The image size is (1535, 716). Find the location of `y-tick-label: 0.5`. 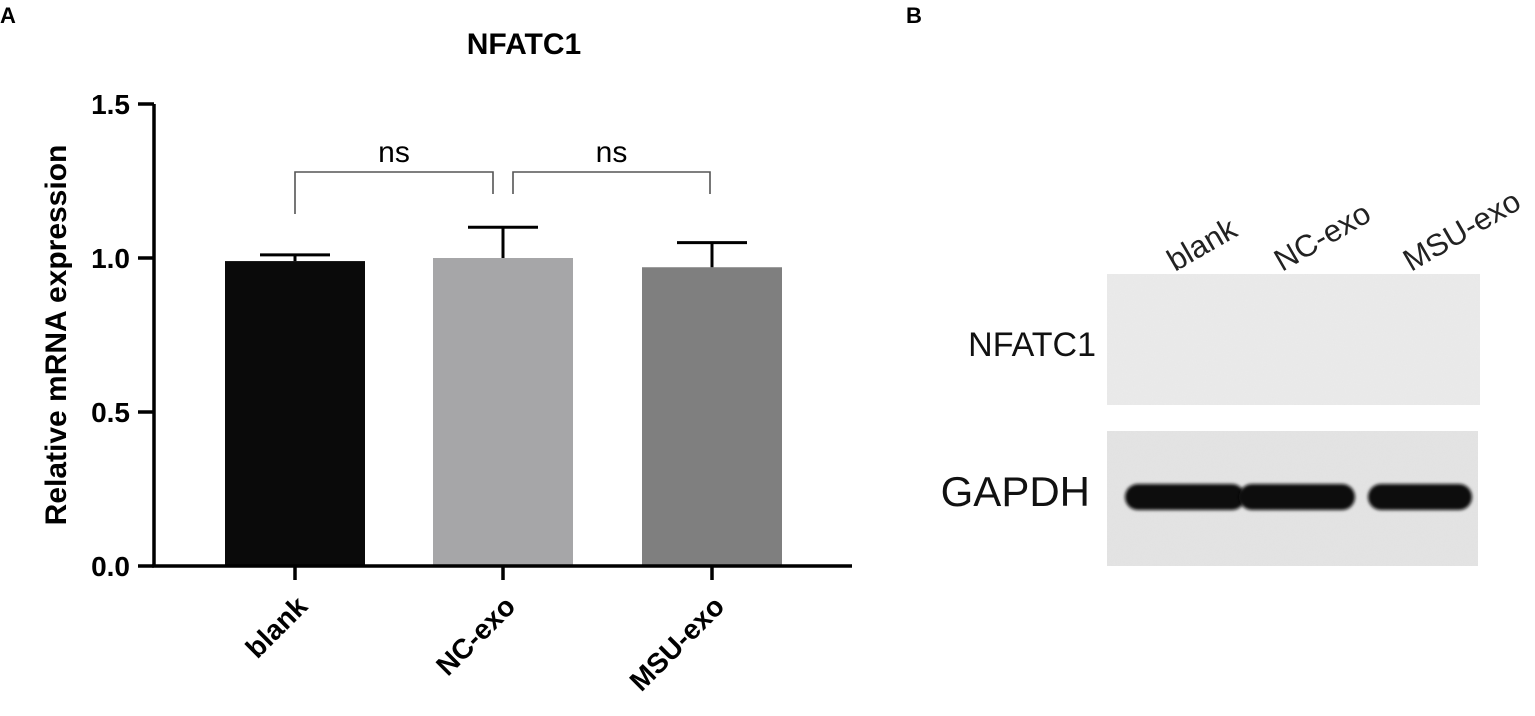

y-tick-label: 0.5 is located at coordinates (110, 412).